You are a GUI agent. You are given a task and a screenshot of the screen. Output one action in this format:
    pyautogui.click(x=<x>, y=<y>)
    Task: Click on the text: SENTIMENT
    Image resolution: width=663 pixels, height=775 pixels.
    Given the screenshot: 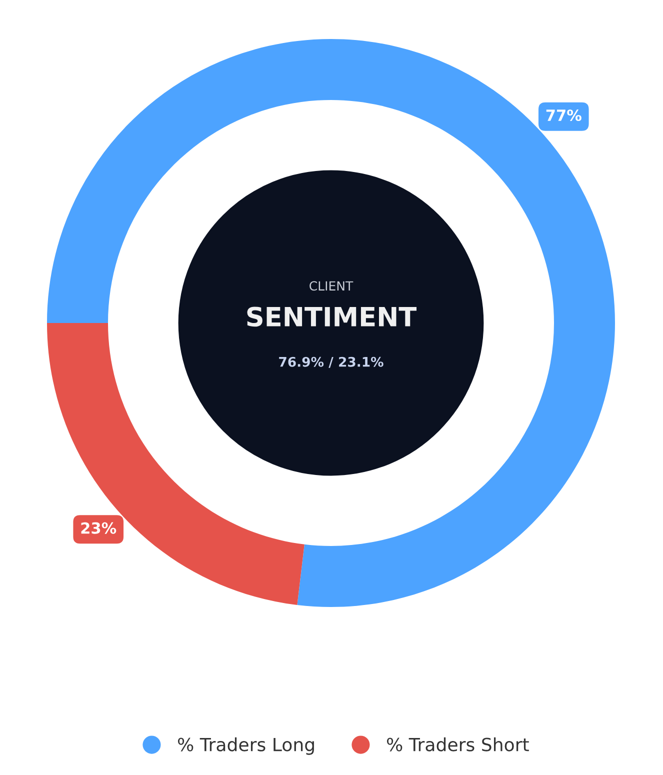 What is the action you would take?
    pyautogui.click(x=332, y=316)
    